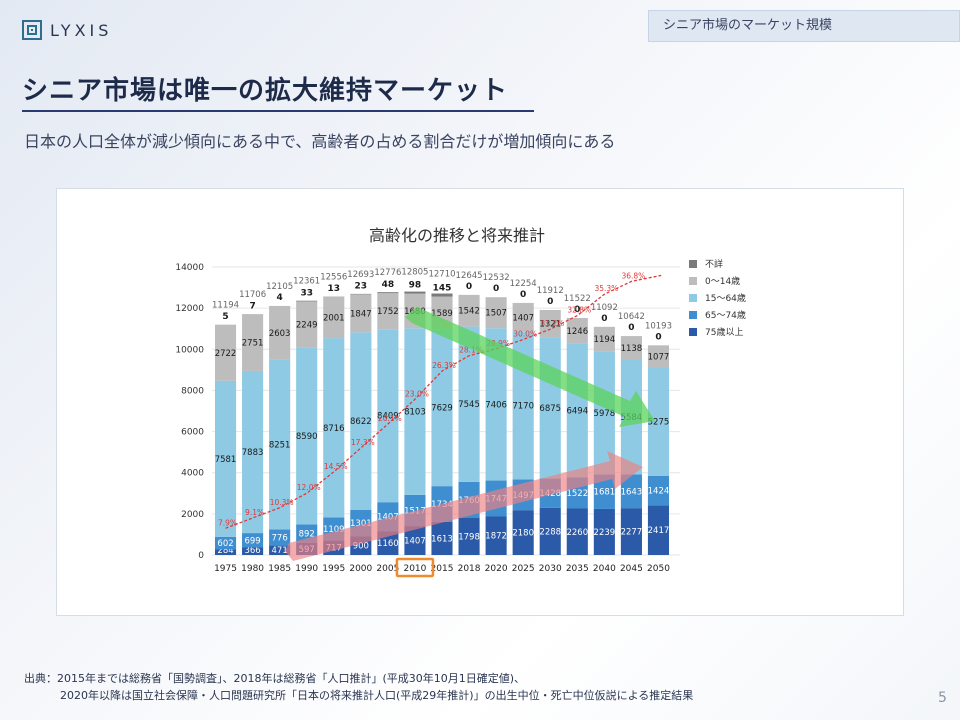 This screenshot has height=720, width=960. Describe the element at coordinates (226, 354) in the screenshot. I see `data-label: 2722` at that location.